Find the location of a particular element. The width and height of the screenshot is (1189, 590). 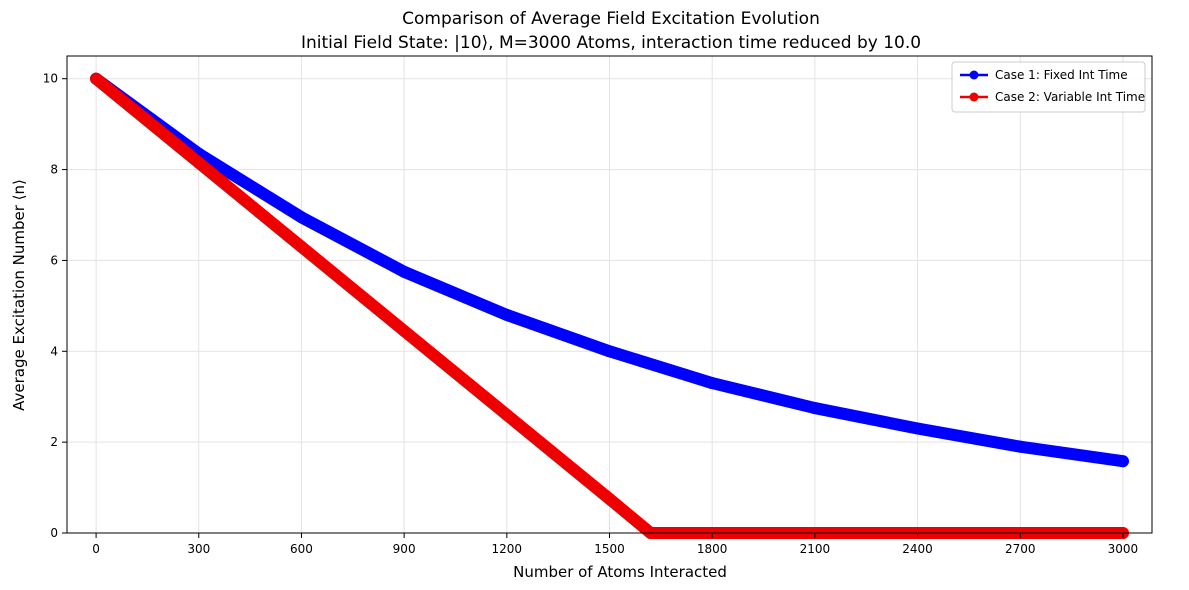

x-tick-label: 600 is located at coordinates (301, 549).